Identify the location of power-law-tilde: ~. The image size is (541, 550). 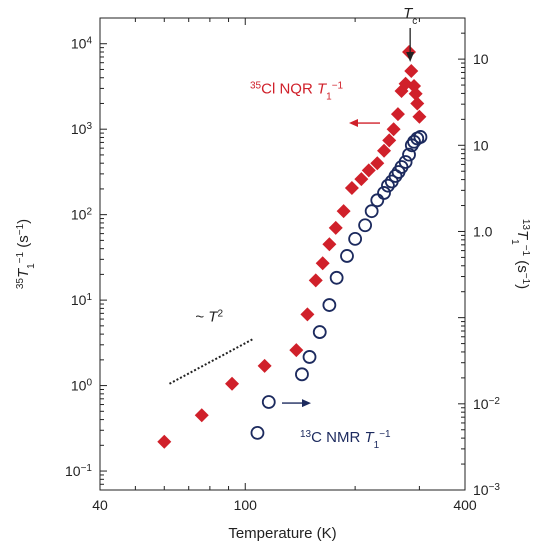
(201, 317).